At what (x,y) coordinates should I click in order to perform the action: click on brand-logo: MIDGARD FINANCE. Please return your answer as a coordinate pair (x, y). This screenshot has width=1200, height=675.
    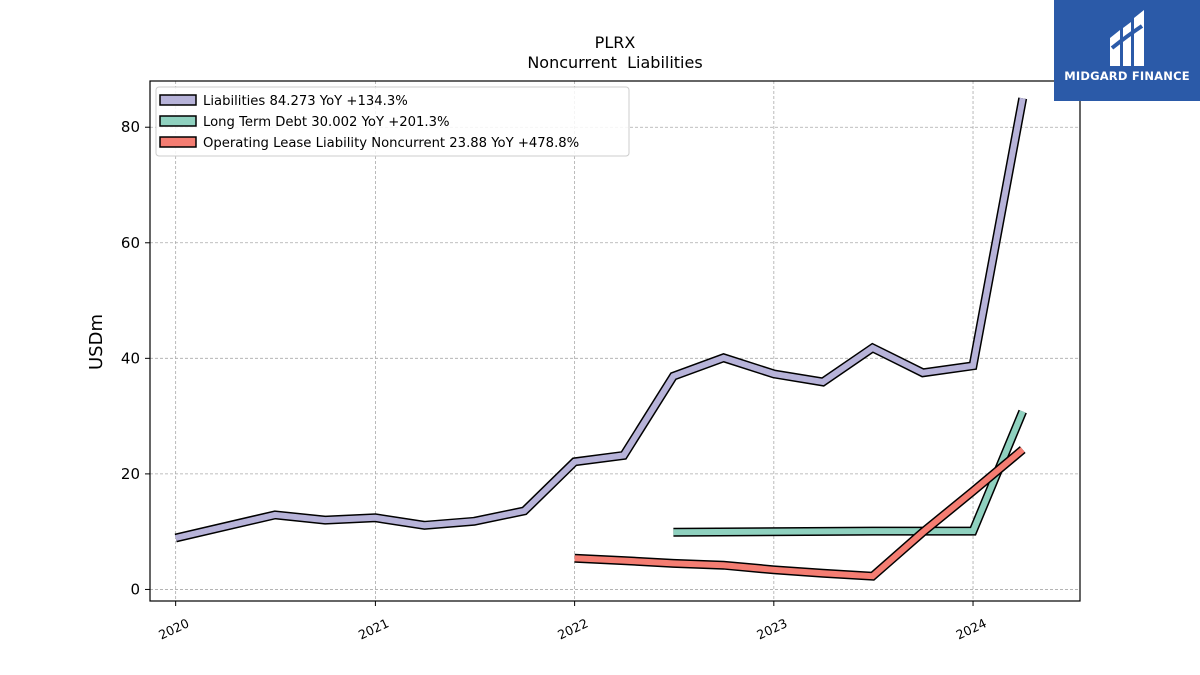
    Looking at the image, I should click on (1127, 50).